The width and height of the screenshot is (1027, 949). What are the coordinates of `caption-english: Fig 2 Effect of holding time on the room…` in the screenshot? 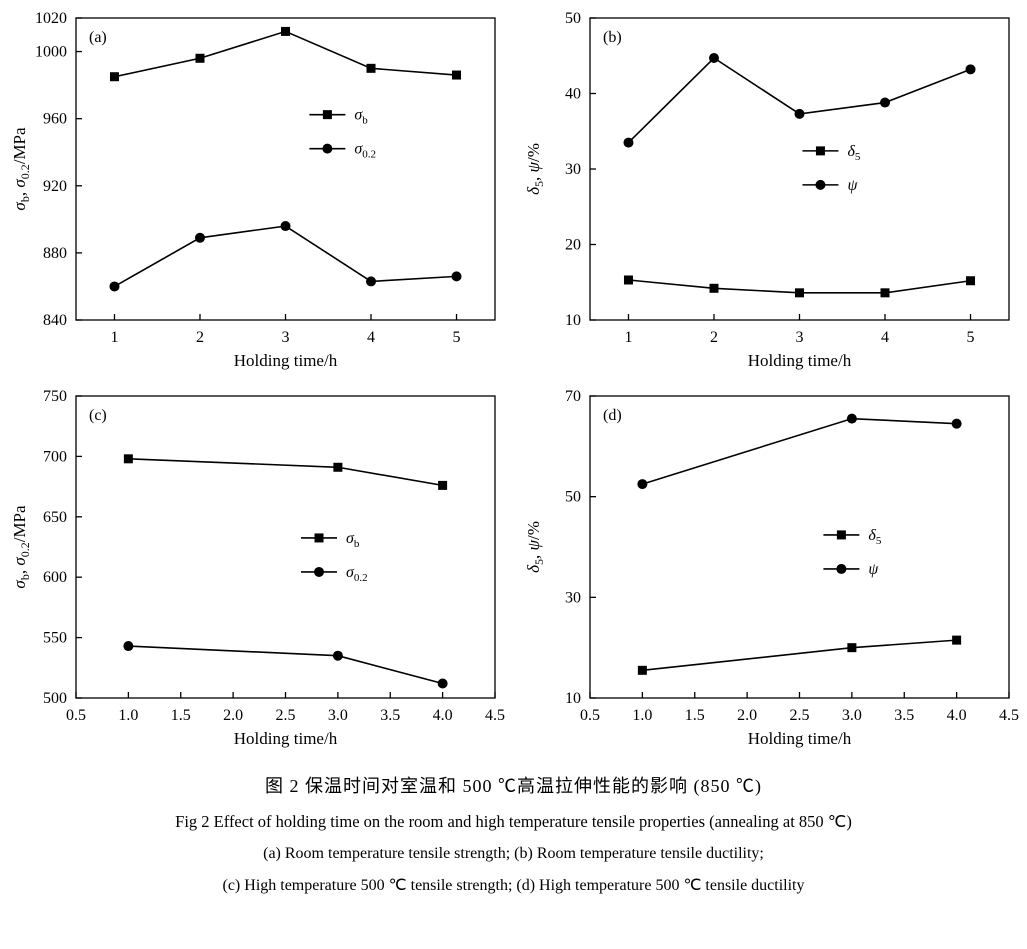 It's located at (513, 821).